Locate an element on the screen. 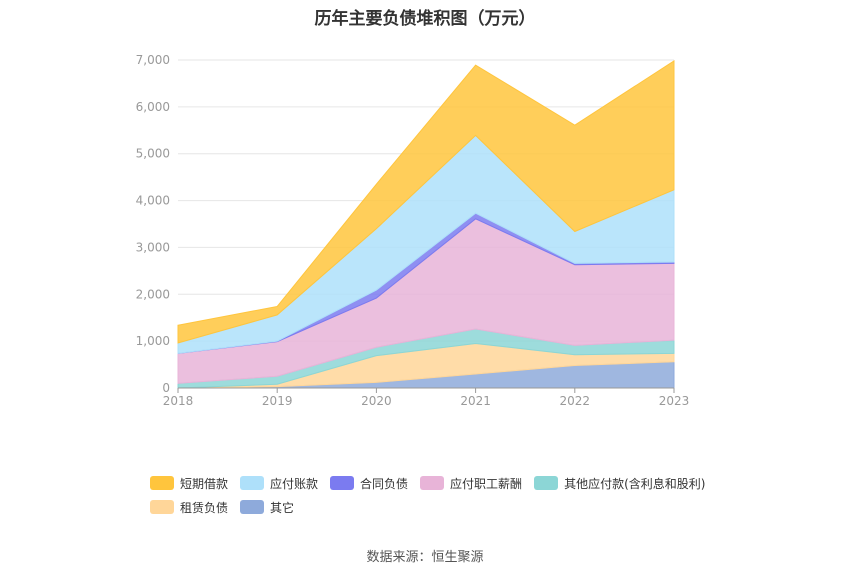 The height and width of the screenshot is (575, 850). data-source: 数据来源：恒生聚源 is located at coordinates (425, 557).